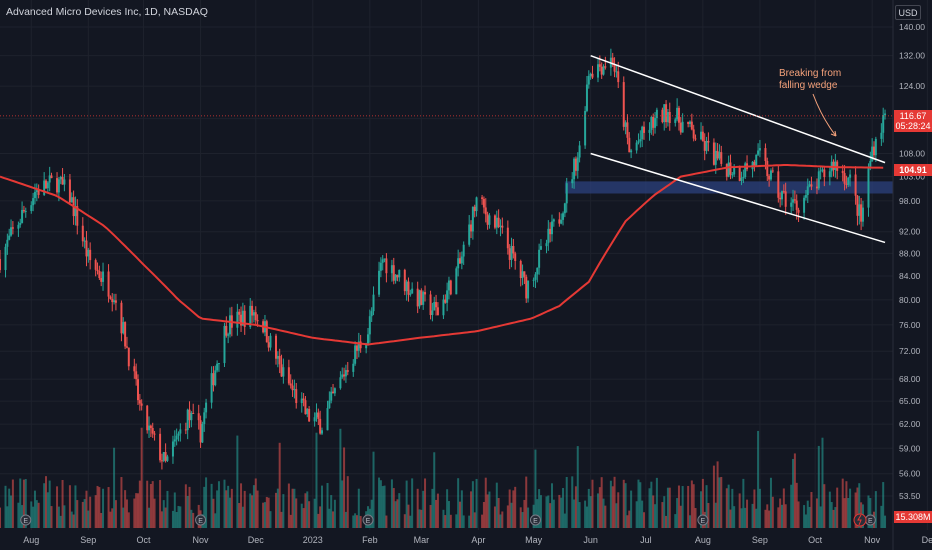 This screenshot has width=932, height=550. What do you see at coordinates (422, 540) in the screenshot?
I see `x-tick-label: Mar` at bounding box center [422, 540].